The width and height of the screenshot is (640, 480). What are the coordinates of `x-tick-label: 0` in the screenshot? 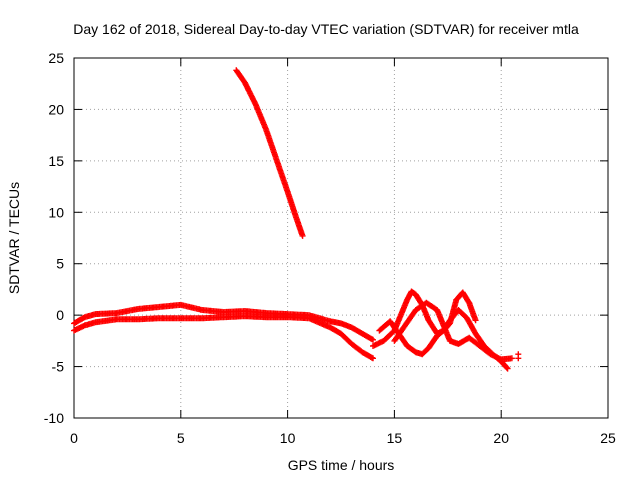 It's located at (74, 438).